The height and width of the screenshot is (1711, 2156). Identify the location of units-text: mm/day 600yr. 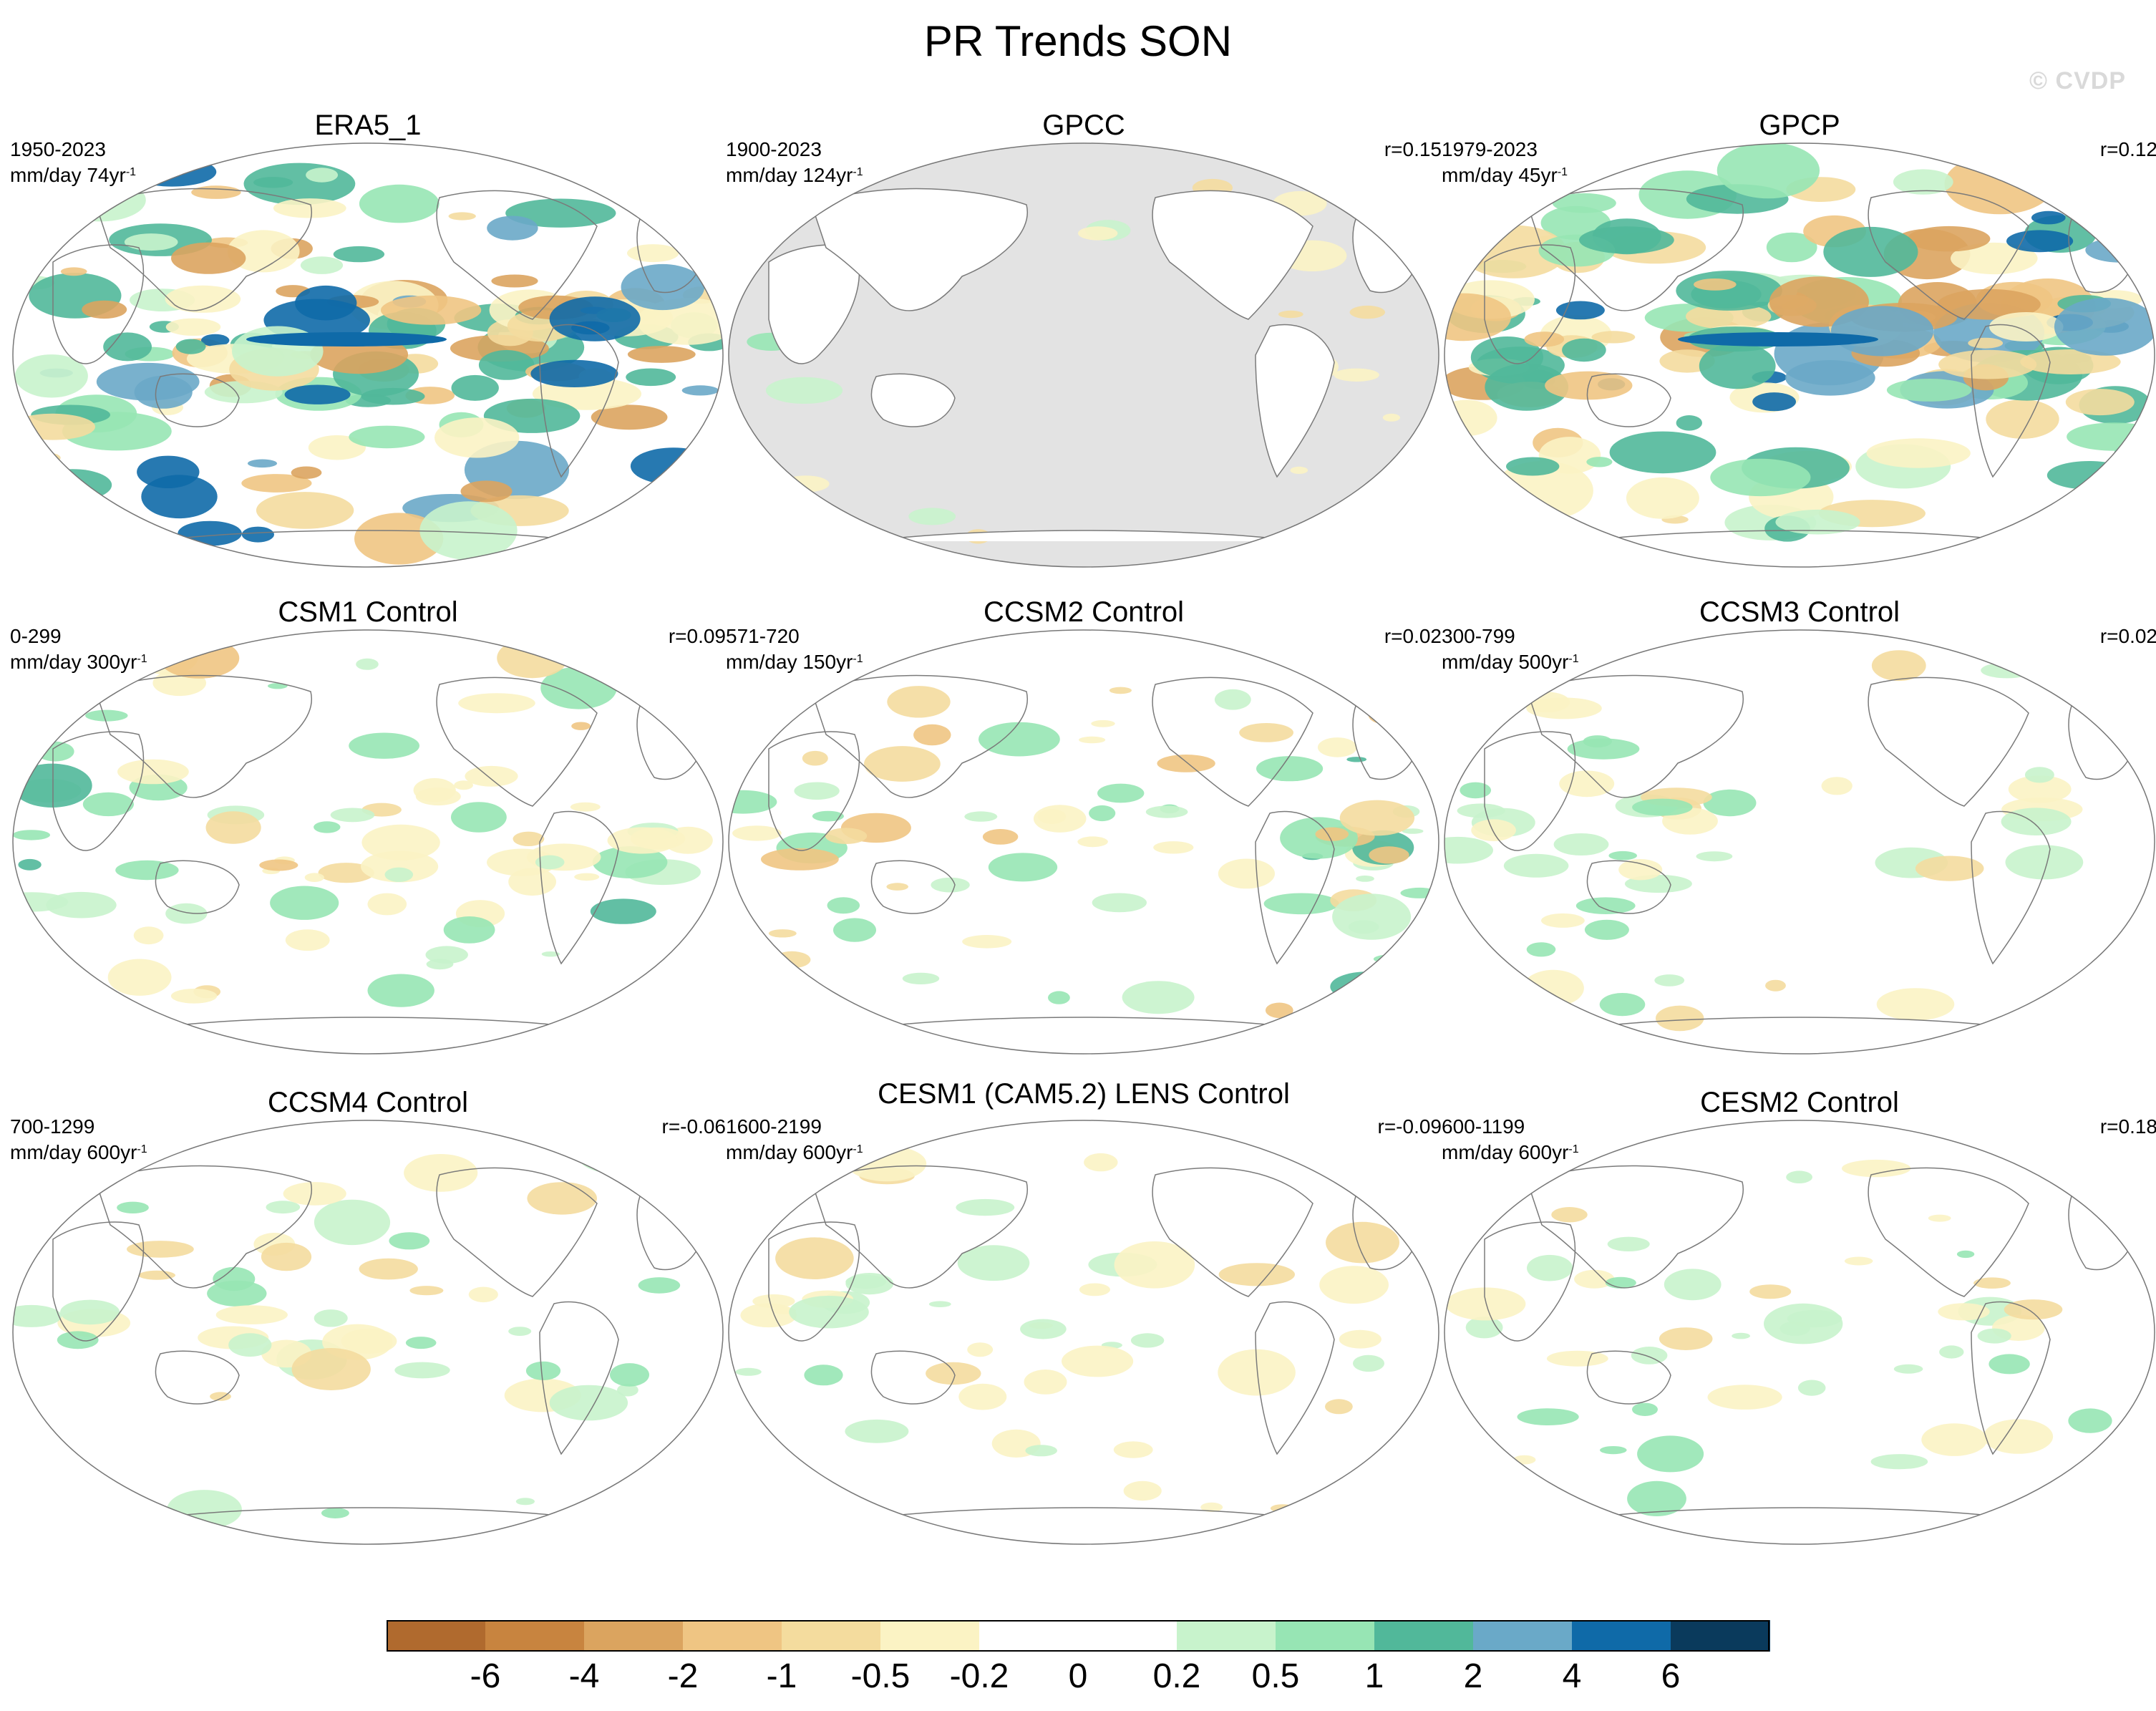
(73, 1152).